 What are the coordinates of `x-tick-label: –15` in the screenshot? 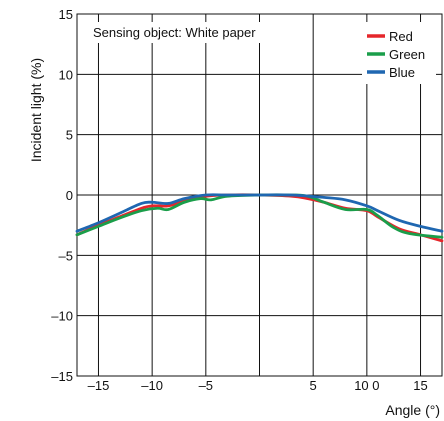 It's located at (99, 385).